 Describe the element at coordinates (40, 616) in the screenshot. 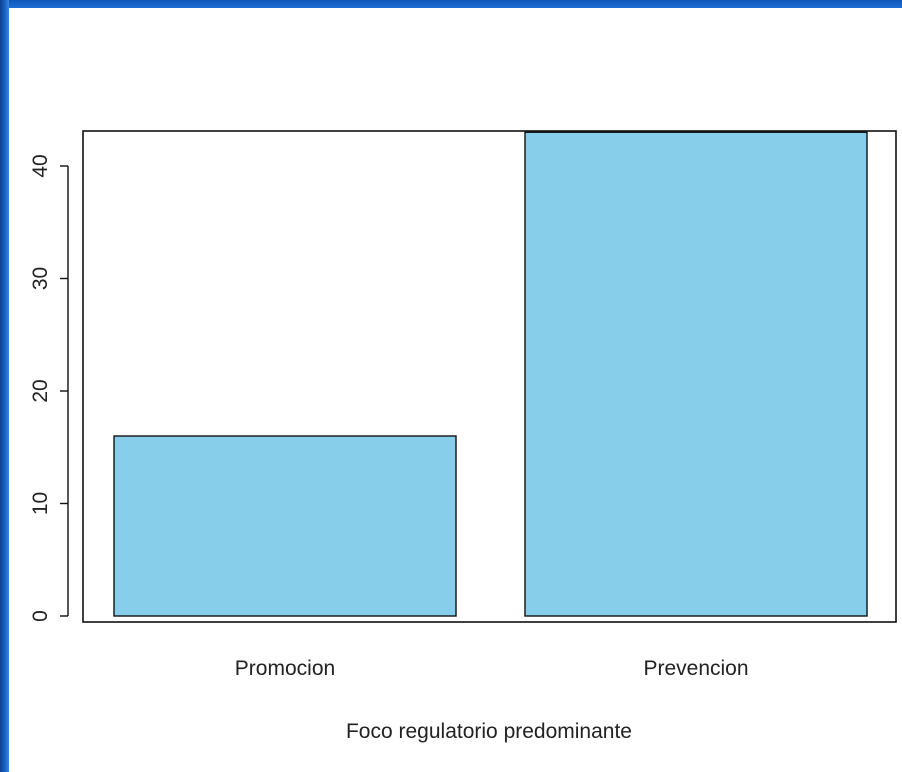

I see `y-tick-label-0: 0` at that location.